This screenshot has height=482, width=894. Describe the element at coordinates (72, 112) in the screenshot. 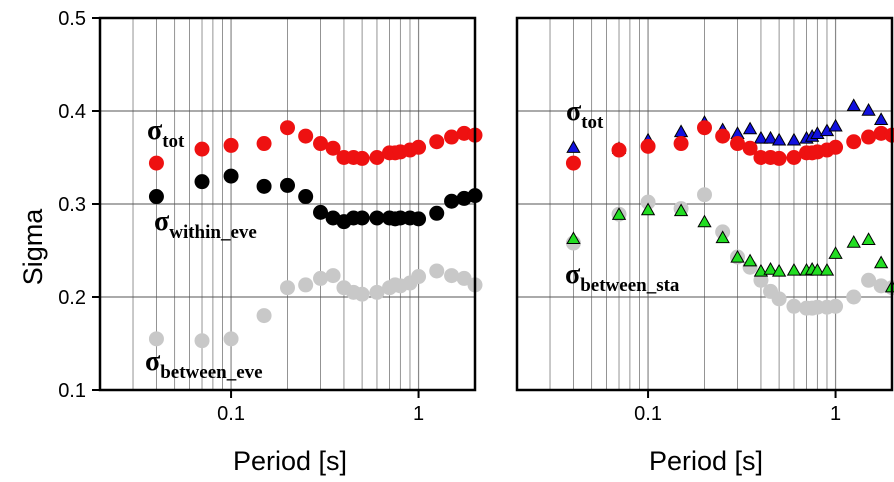

I see `y-tick-label: 0.4` at that location.